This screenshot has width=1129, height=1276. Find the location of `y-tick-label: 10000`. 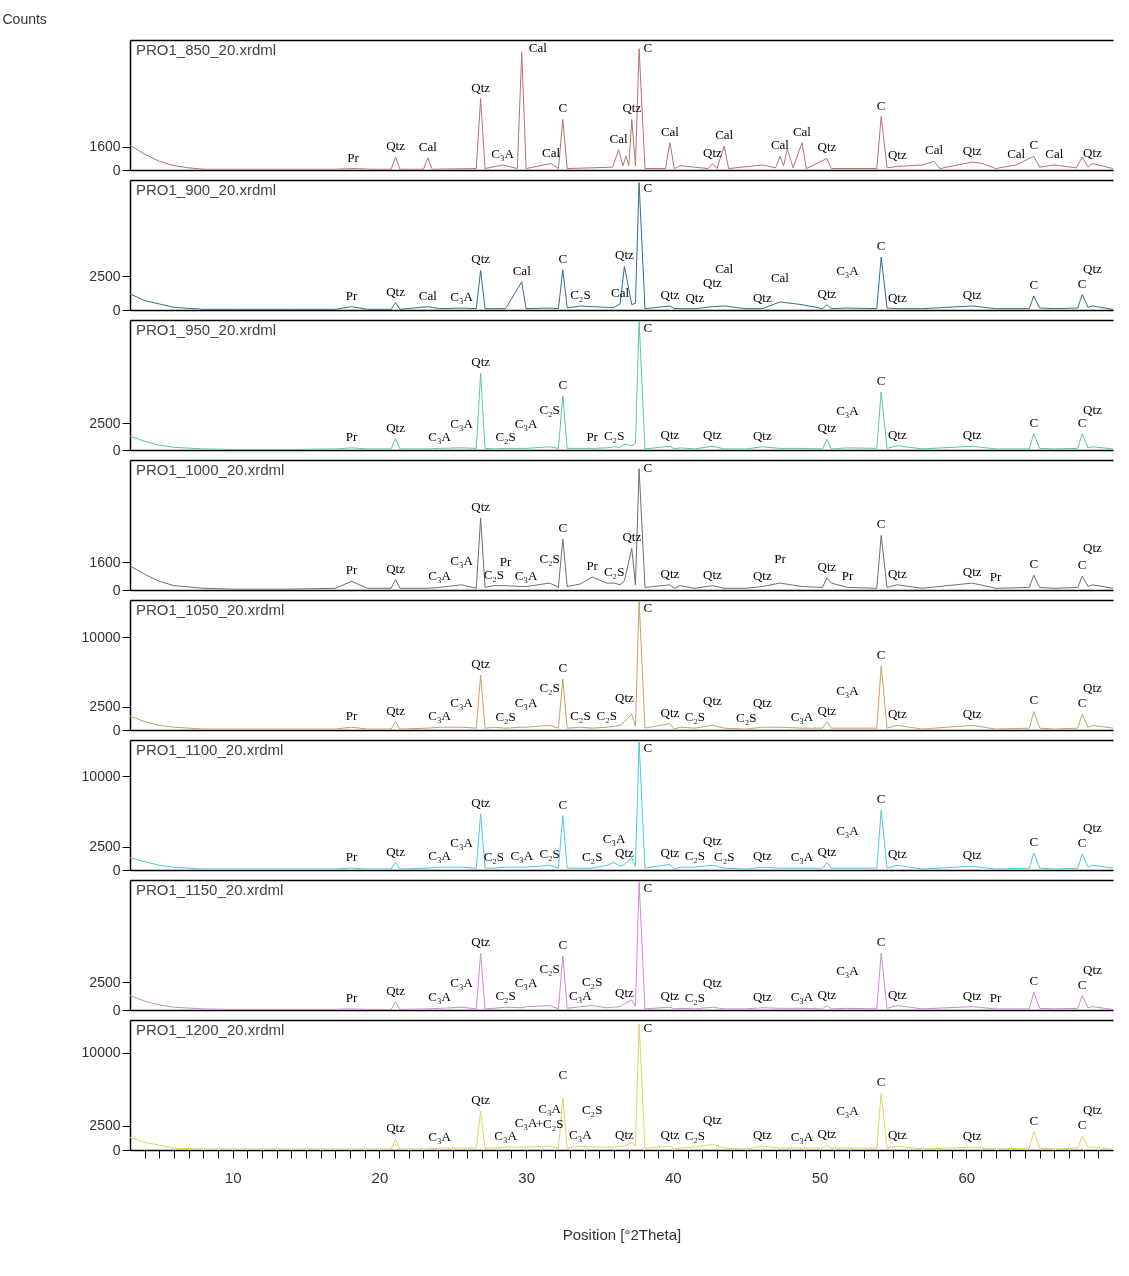

y-tick-label: 10000 is located at coordinates (101, 636).